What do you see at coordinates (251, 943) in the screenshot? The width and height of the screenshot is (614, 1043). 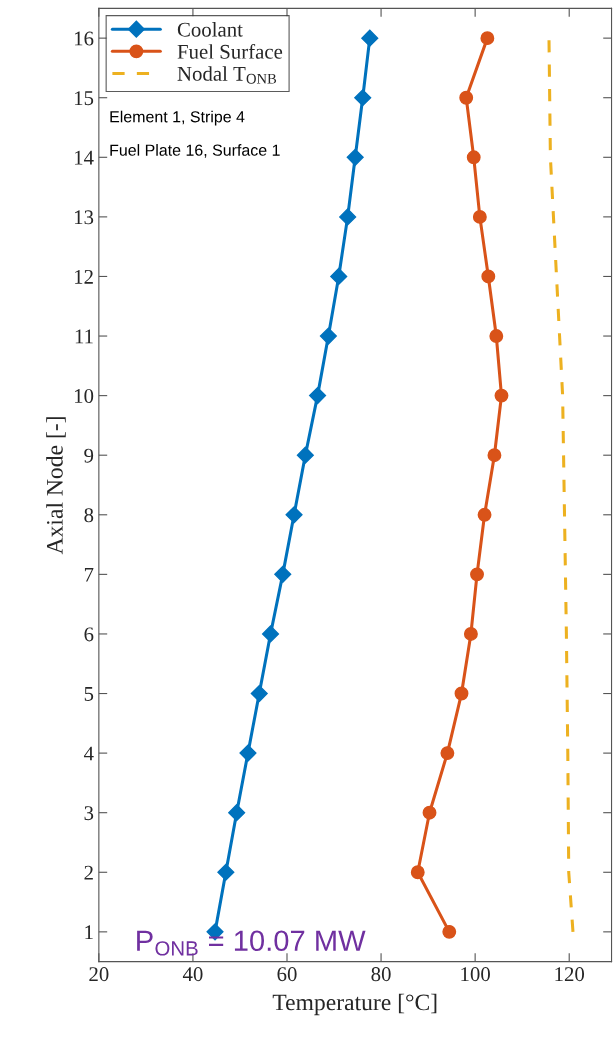 I see `annotation: P$_{ONB}$ = 10.07 MW` at bounding box center [251, 943].